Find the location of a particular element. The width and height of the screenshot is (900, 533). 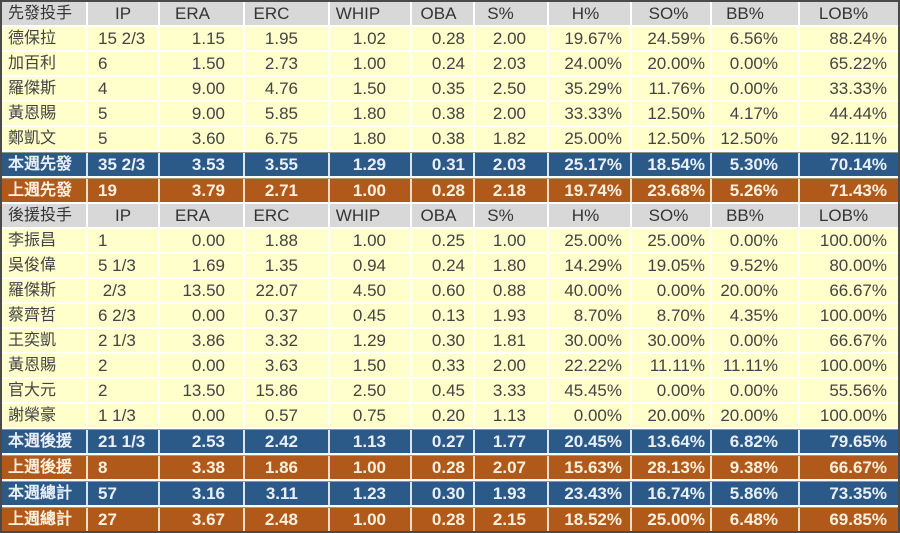

stat-value: 1.29 is located at coordinates (371, 340).